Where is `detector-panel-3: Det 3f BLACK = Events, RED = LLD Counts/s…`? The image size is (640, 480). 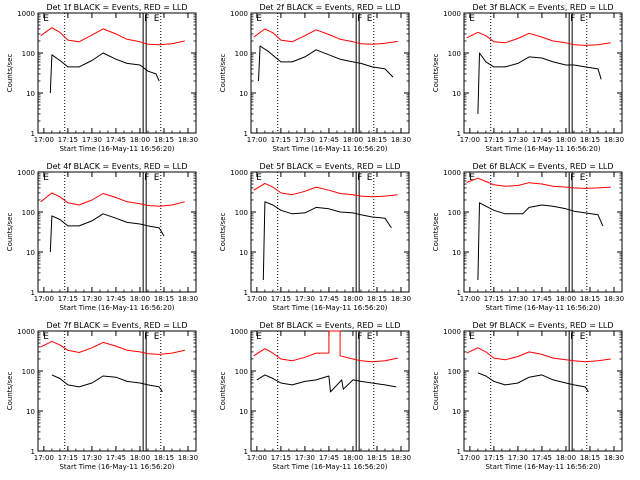 detector-panel-3: Det 3f BLACK = Events, RED = LLD Counts/s… is located at coordinates (528, 78).